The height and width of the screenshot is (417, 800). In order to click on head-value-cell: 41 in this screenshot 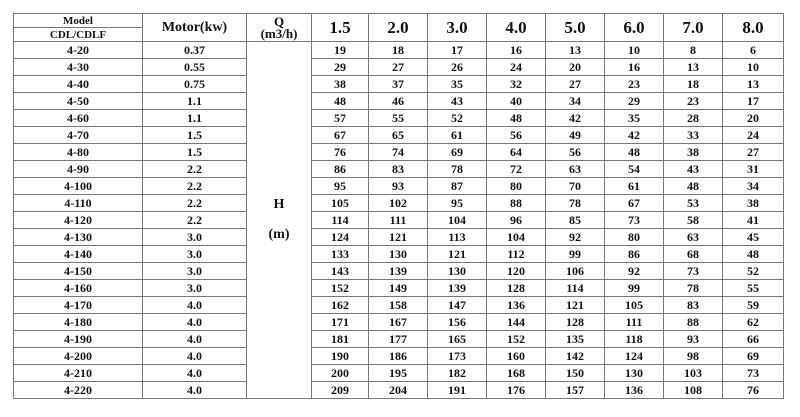, I will do `click(753, 220)`.